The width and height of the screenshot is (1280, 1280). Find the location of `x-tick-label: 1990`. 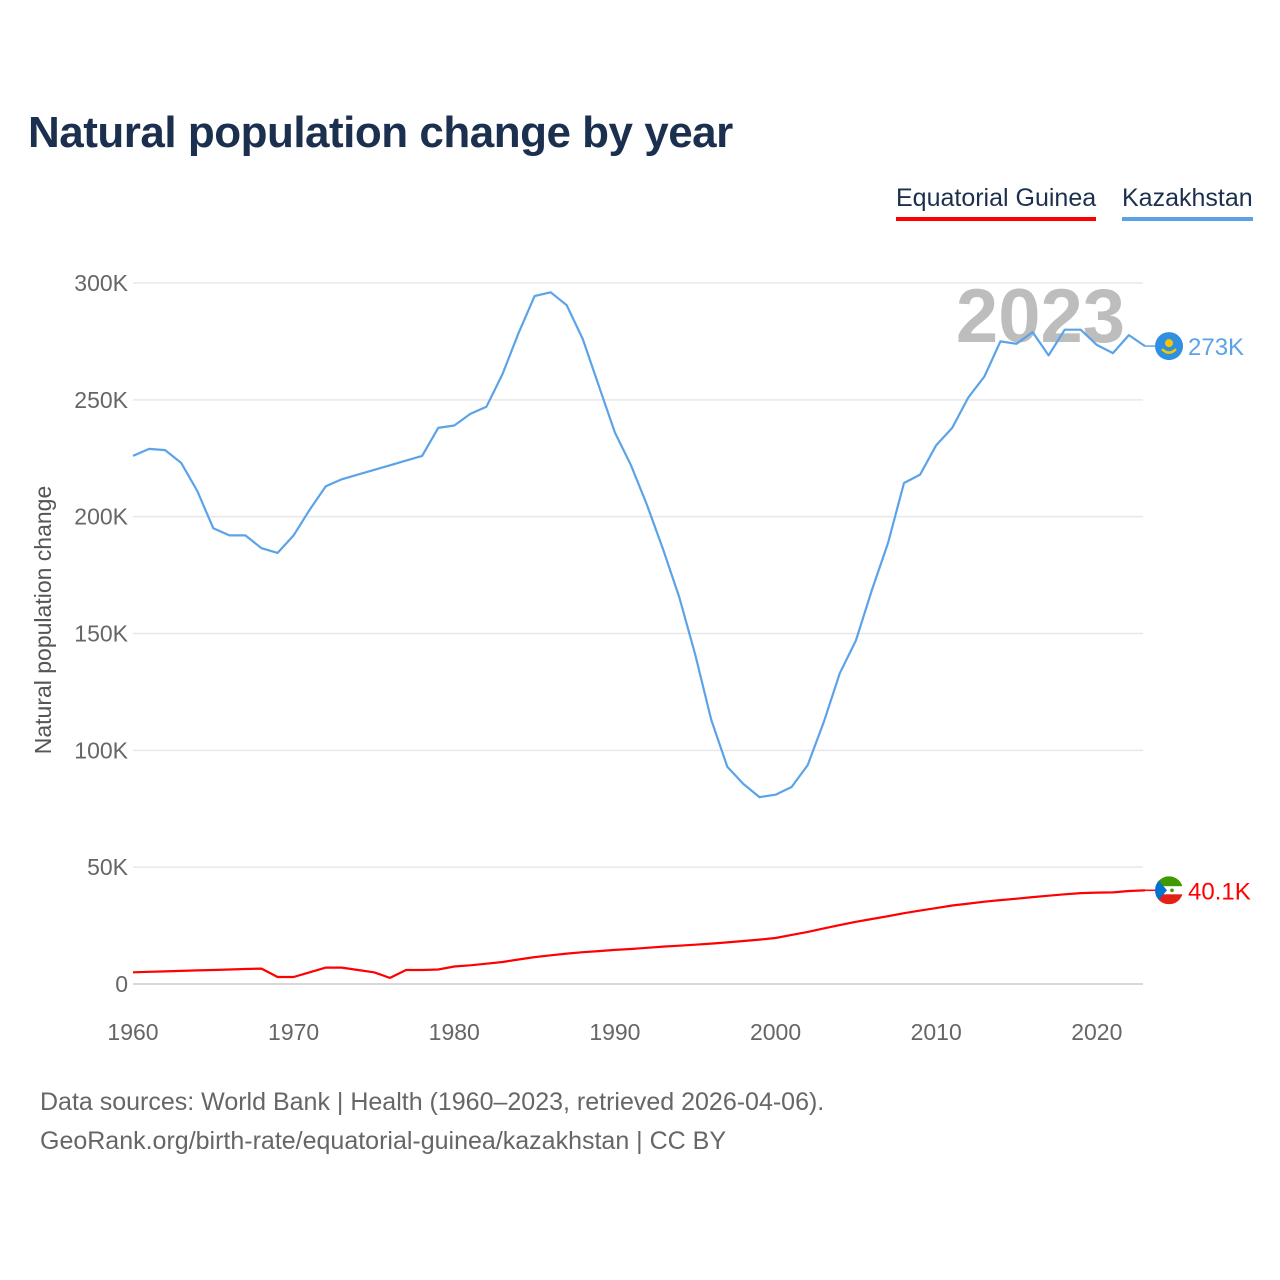

x-tick-label: 1990 is located at coordinates (614, 1032).